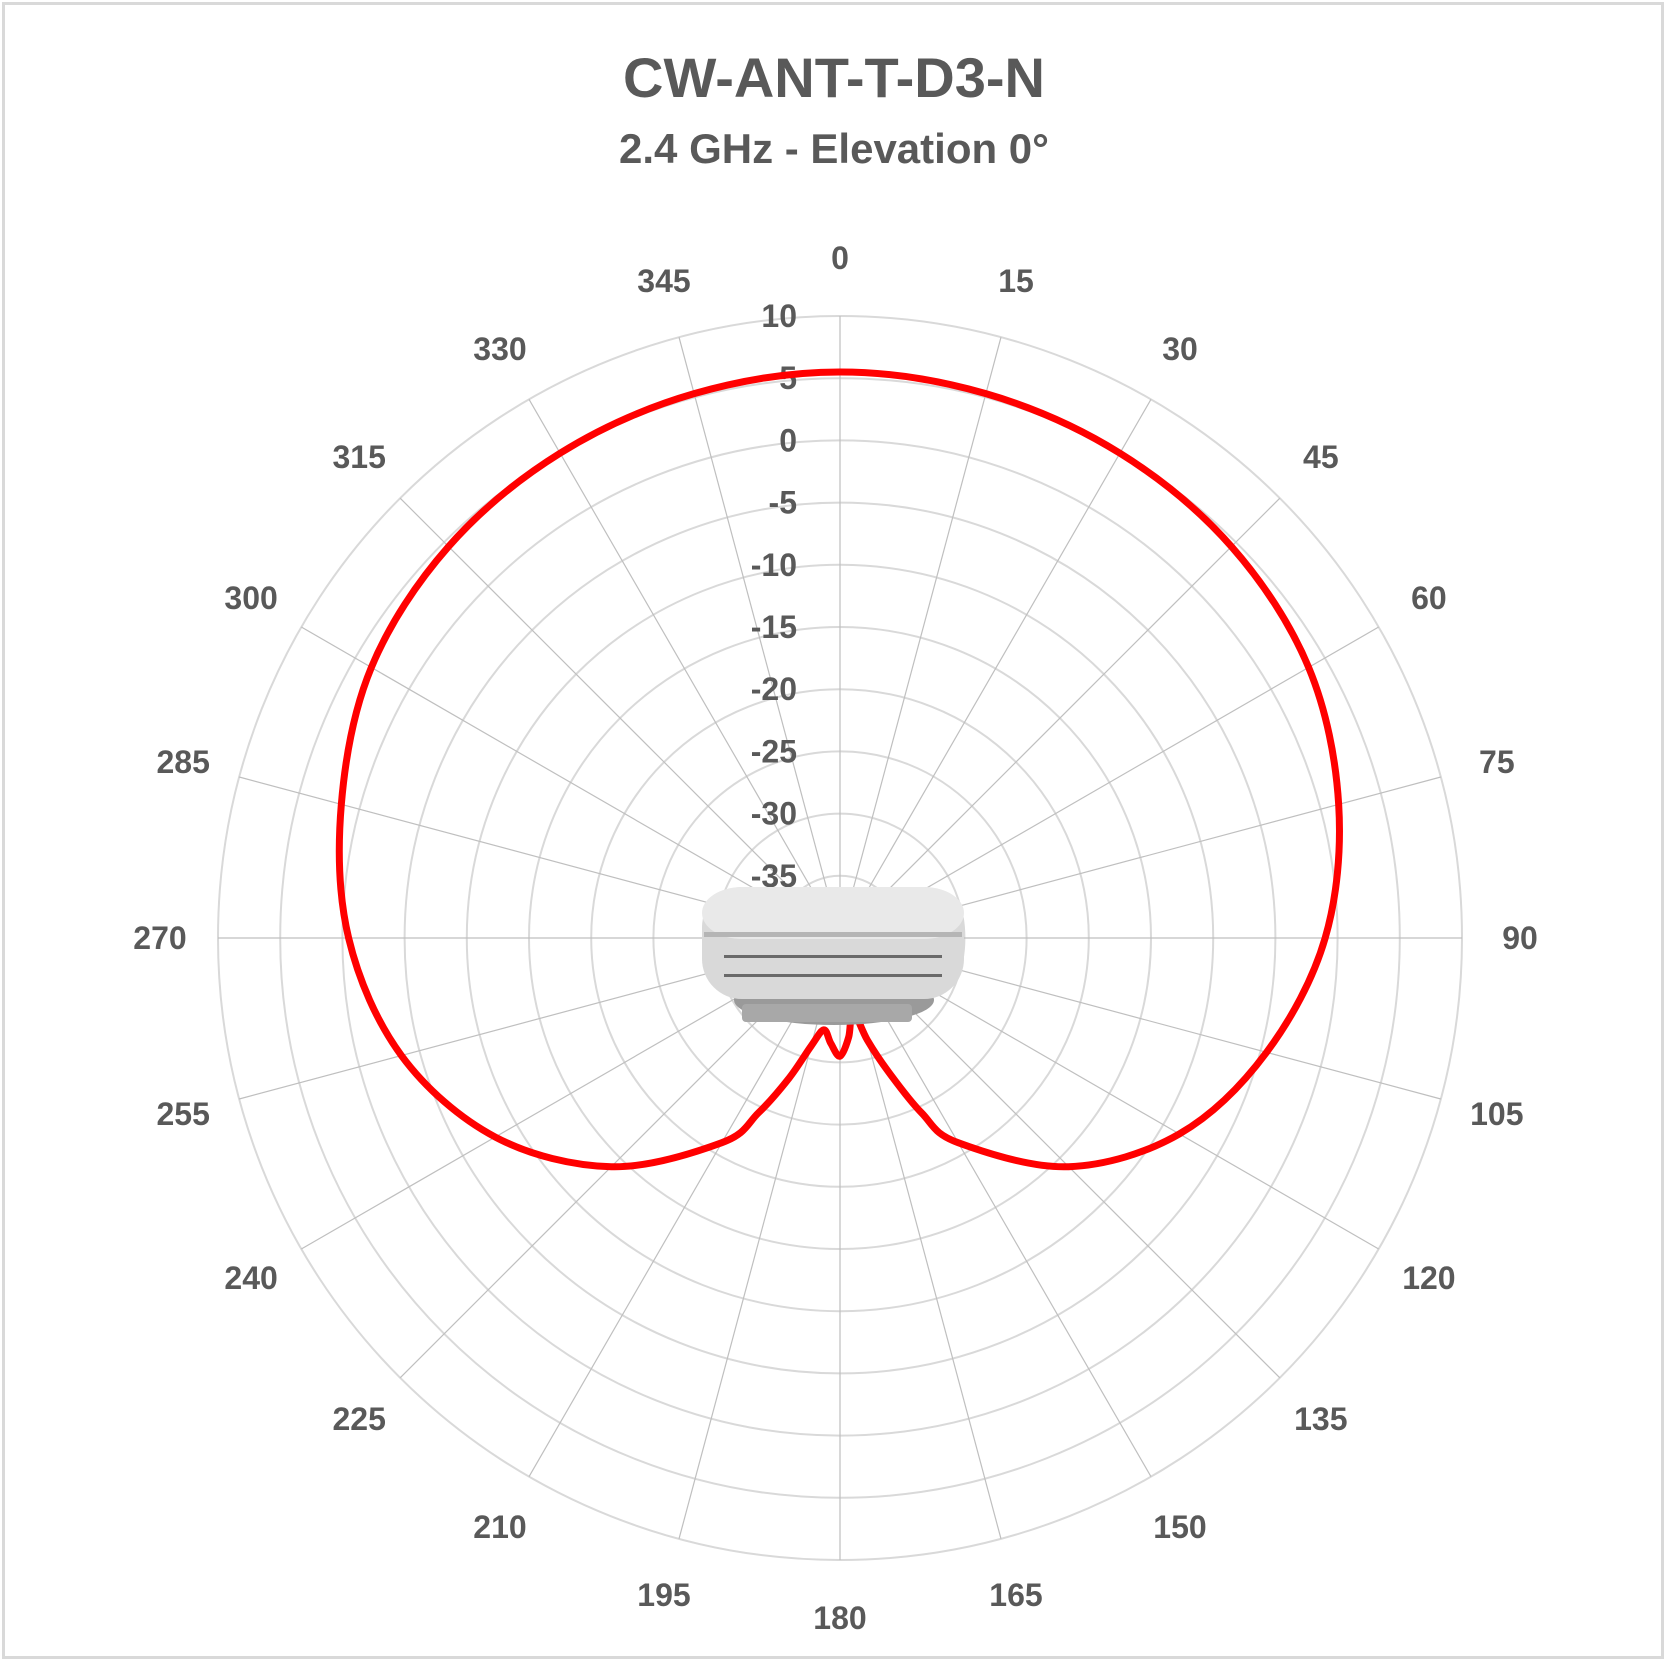  What do you see at coordinates (1428, 1278) in the screenshot?
I see `angle-tick-label: 120` at bounding box center [1428, 1278].